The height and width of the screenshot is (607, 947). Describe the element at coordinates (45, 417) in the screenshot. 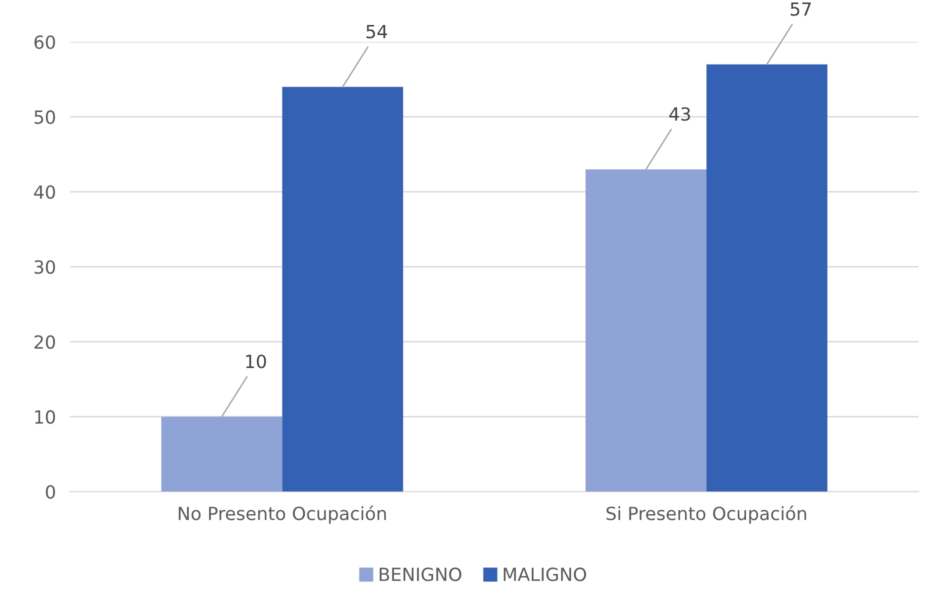

I see `y-tick-label: 10` at that location.